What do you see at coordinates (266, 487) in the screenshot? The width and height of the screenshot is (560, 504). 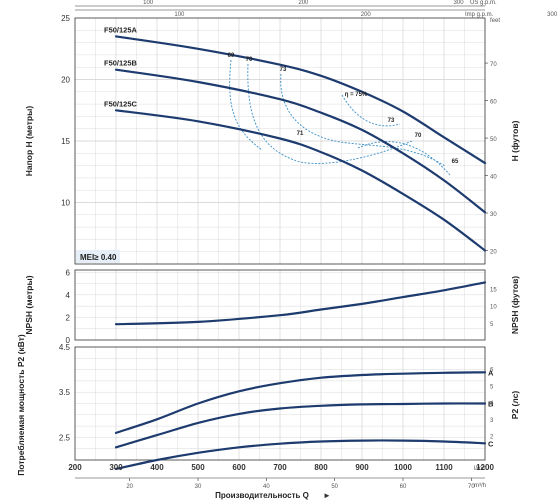 I see `m3h-tick-label: 40` at bounding box center [266, 487].